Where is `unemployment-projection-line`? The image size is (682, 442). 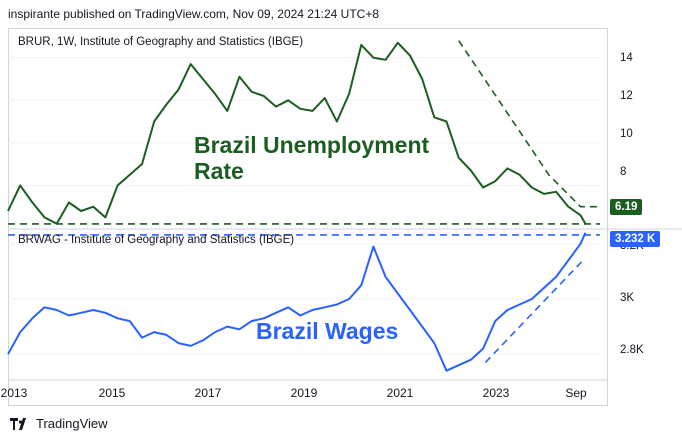
unemployment-projection-line is located at coordinates (529, 124).